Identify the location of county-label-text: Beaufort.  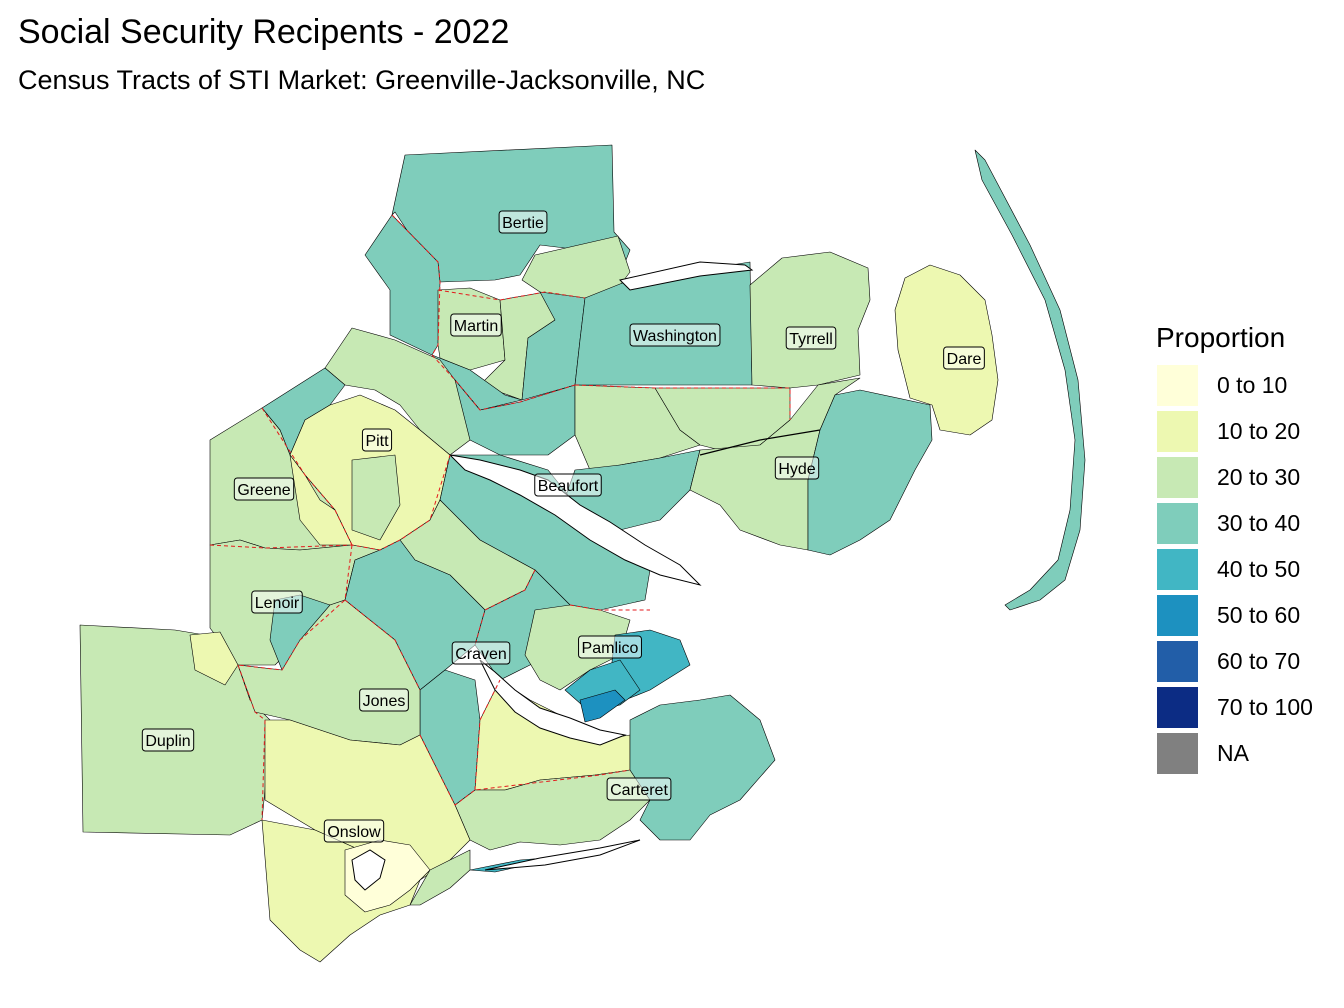
(568, 486).